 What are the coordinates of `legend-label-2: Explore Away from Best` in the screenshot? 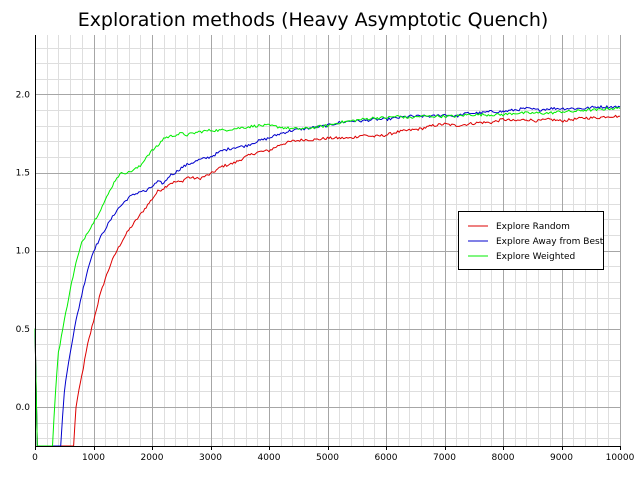 It's located at (550, 242).